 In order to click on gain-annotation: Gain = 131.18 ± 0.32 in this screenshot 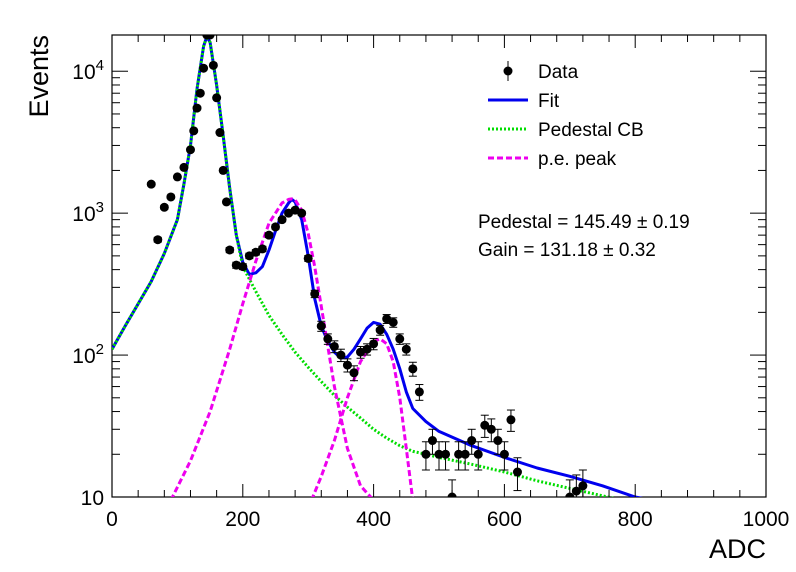, I will do `click(567, 250)`.